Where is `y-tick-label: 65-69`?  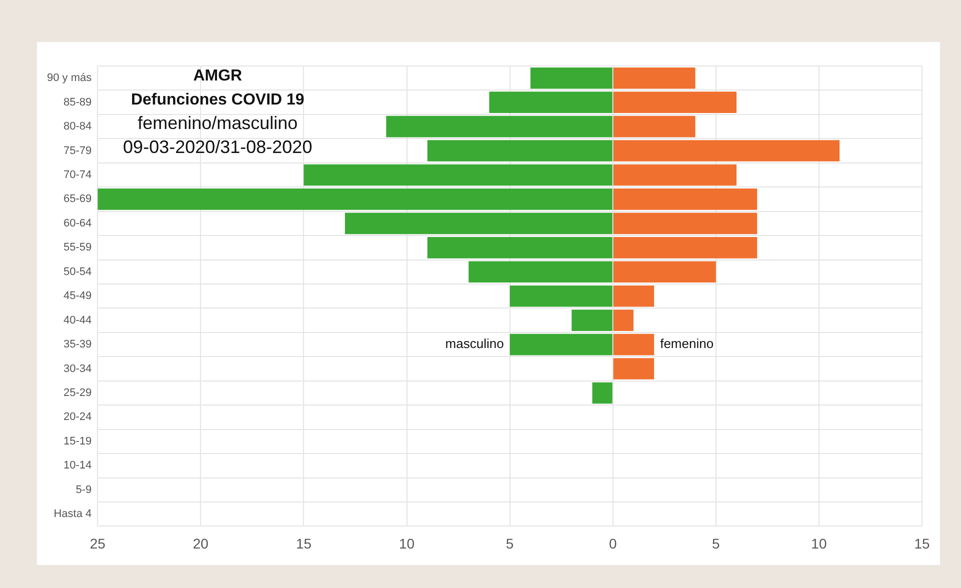 y-tick-label: 65-69 is located at coordinates (77, 199).